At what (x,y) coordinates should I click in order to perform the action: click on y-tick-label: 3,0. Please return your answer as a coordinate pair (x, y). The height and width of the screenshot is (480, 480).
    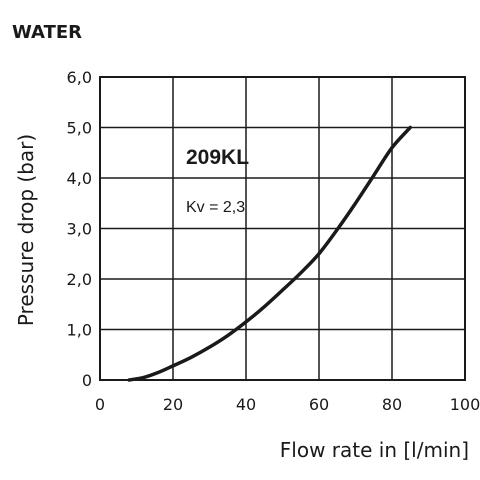
    Looking at the image, I should click on (79, 229).